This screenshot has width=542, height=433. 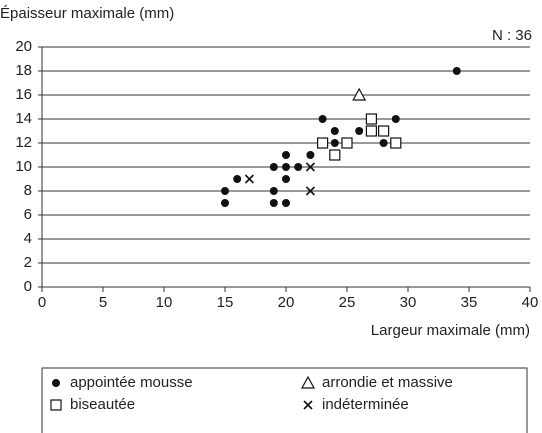 I want to click on y-axis-label: Épaisseur maximale (mm), so click(x=87, y=13).